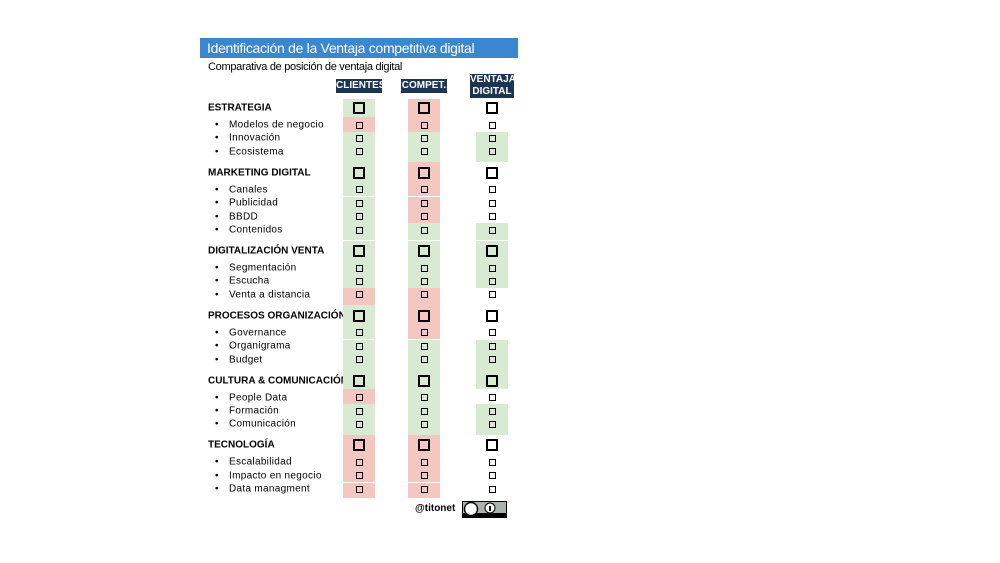  I want to click on section-title: DIGITALIZACIÓN VENTA, so click(266, 251).